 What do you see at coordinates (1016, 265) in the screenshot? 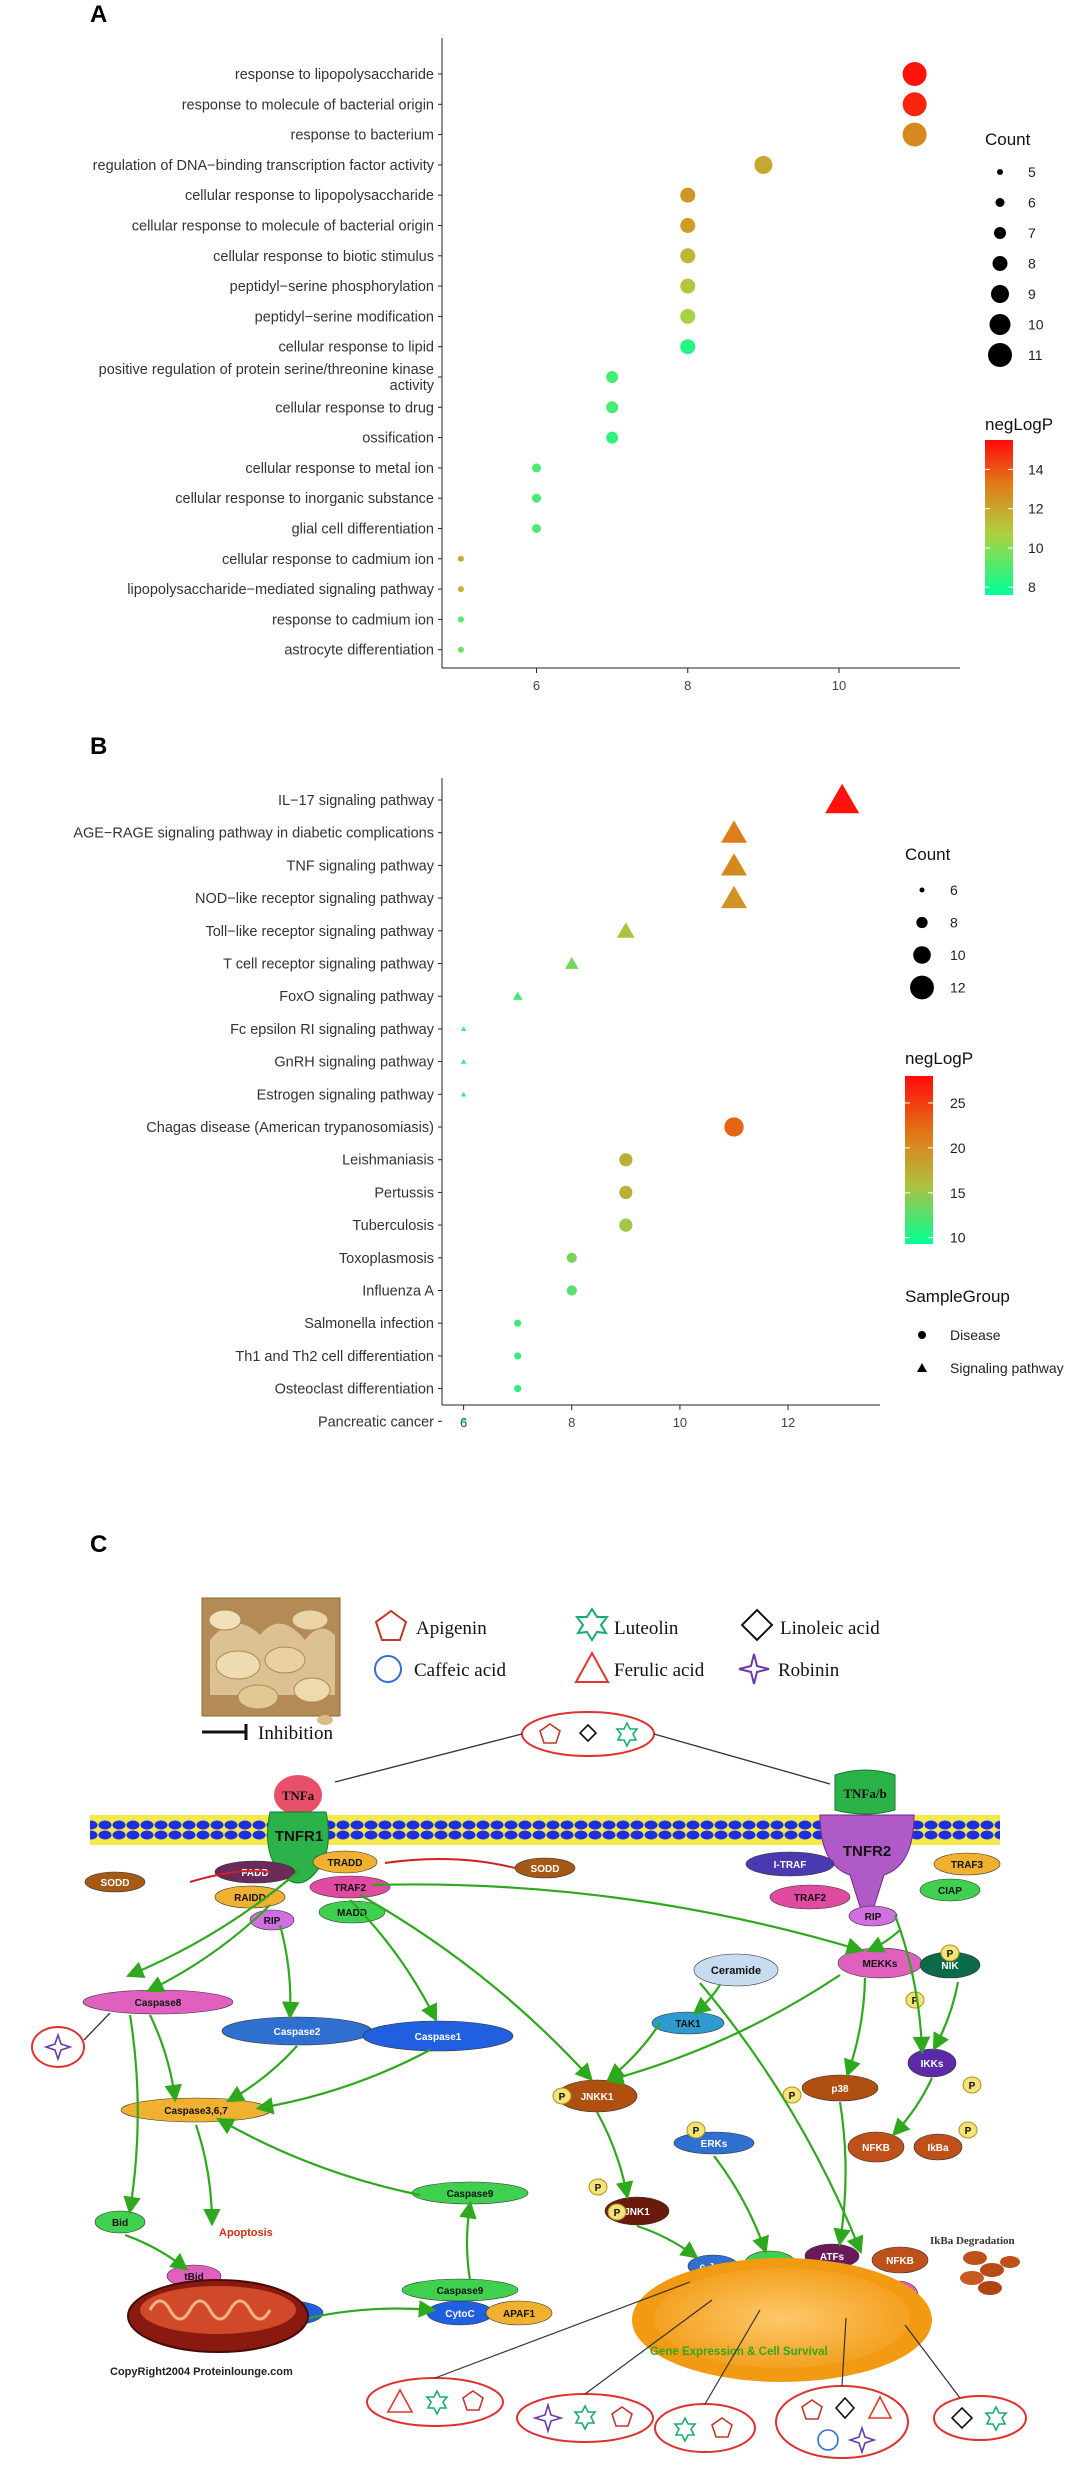
I see `legend-a-size-entries: 5 6 7 8 9 10 11` at bounding box center [1016, 265].